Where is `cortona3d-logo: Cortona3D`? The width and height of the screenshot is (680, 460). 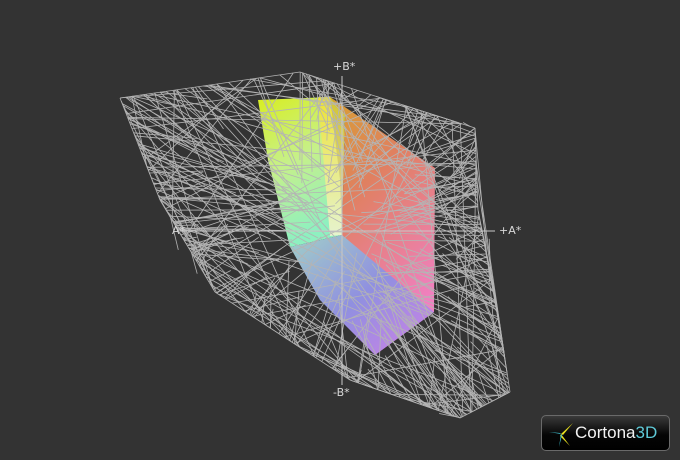
cortona3d-logo: Cortona3D is located at coordinates (605, 433).